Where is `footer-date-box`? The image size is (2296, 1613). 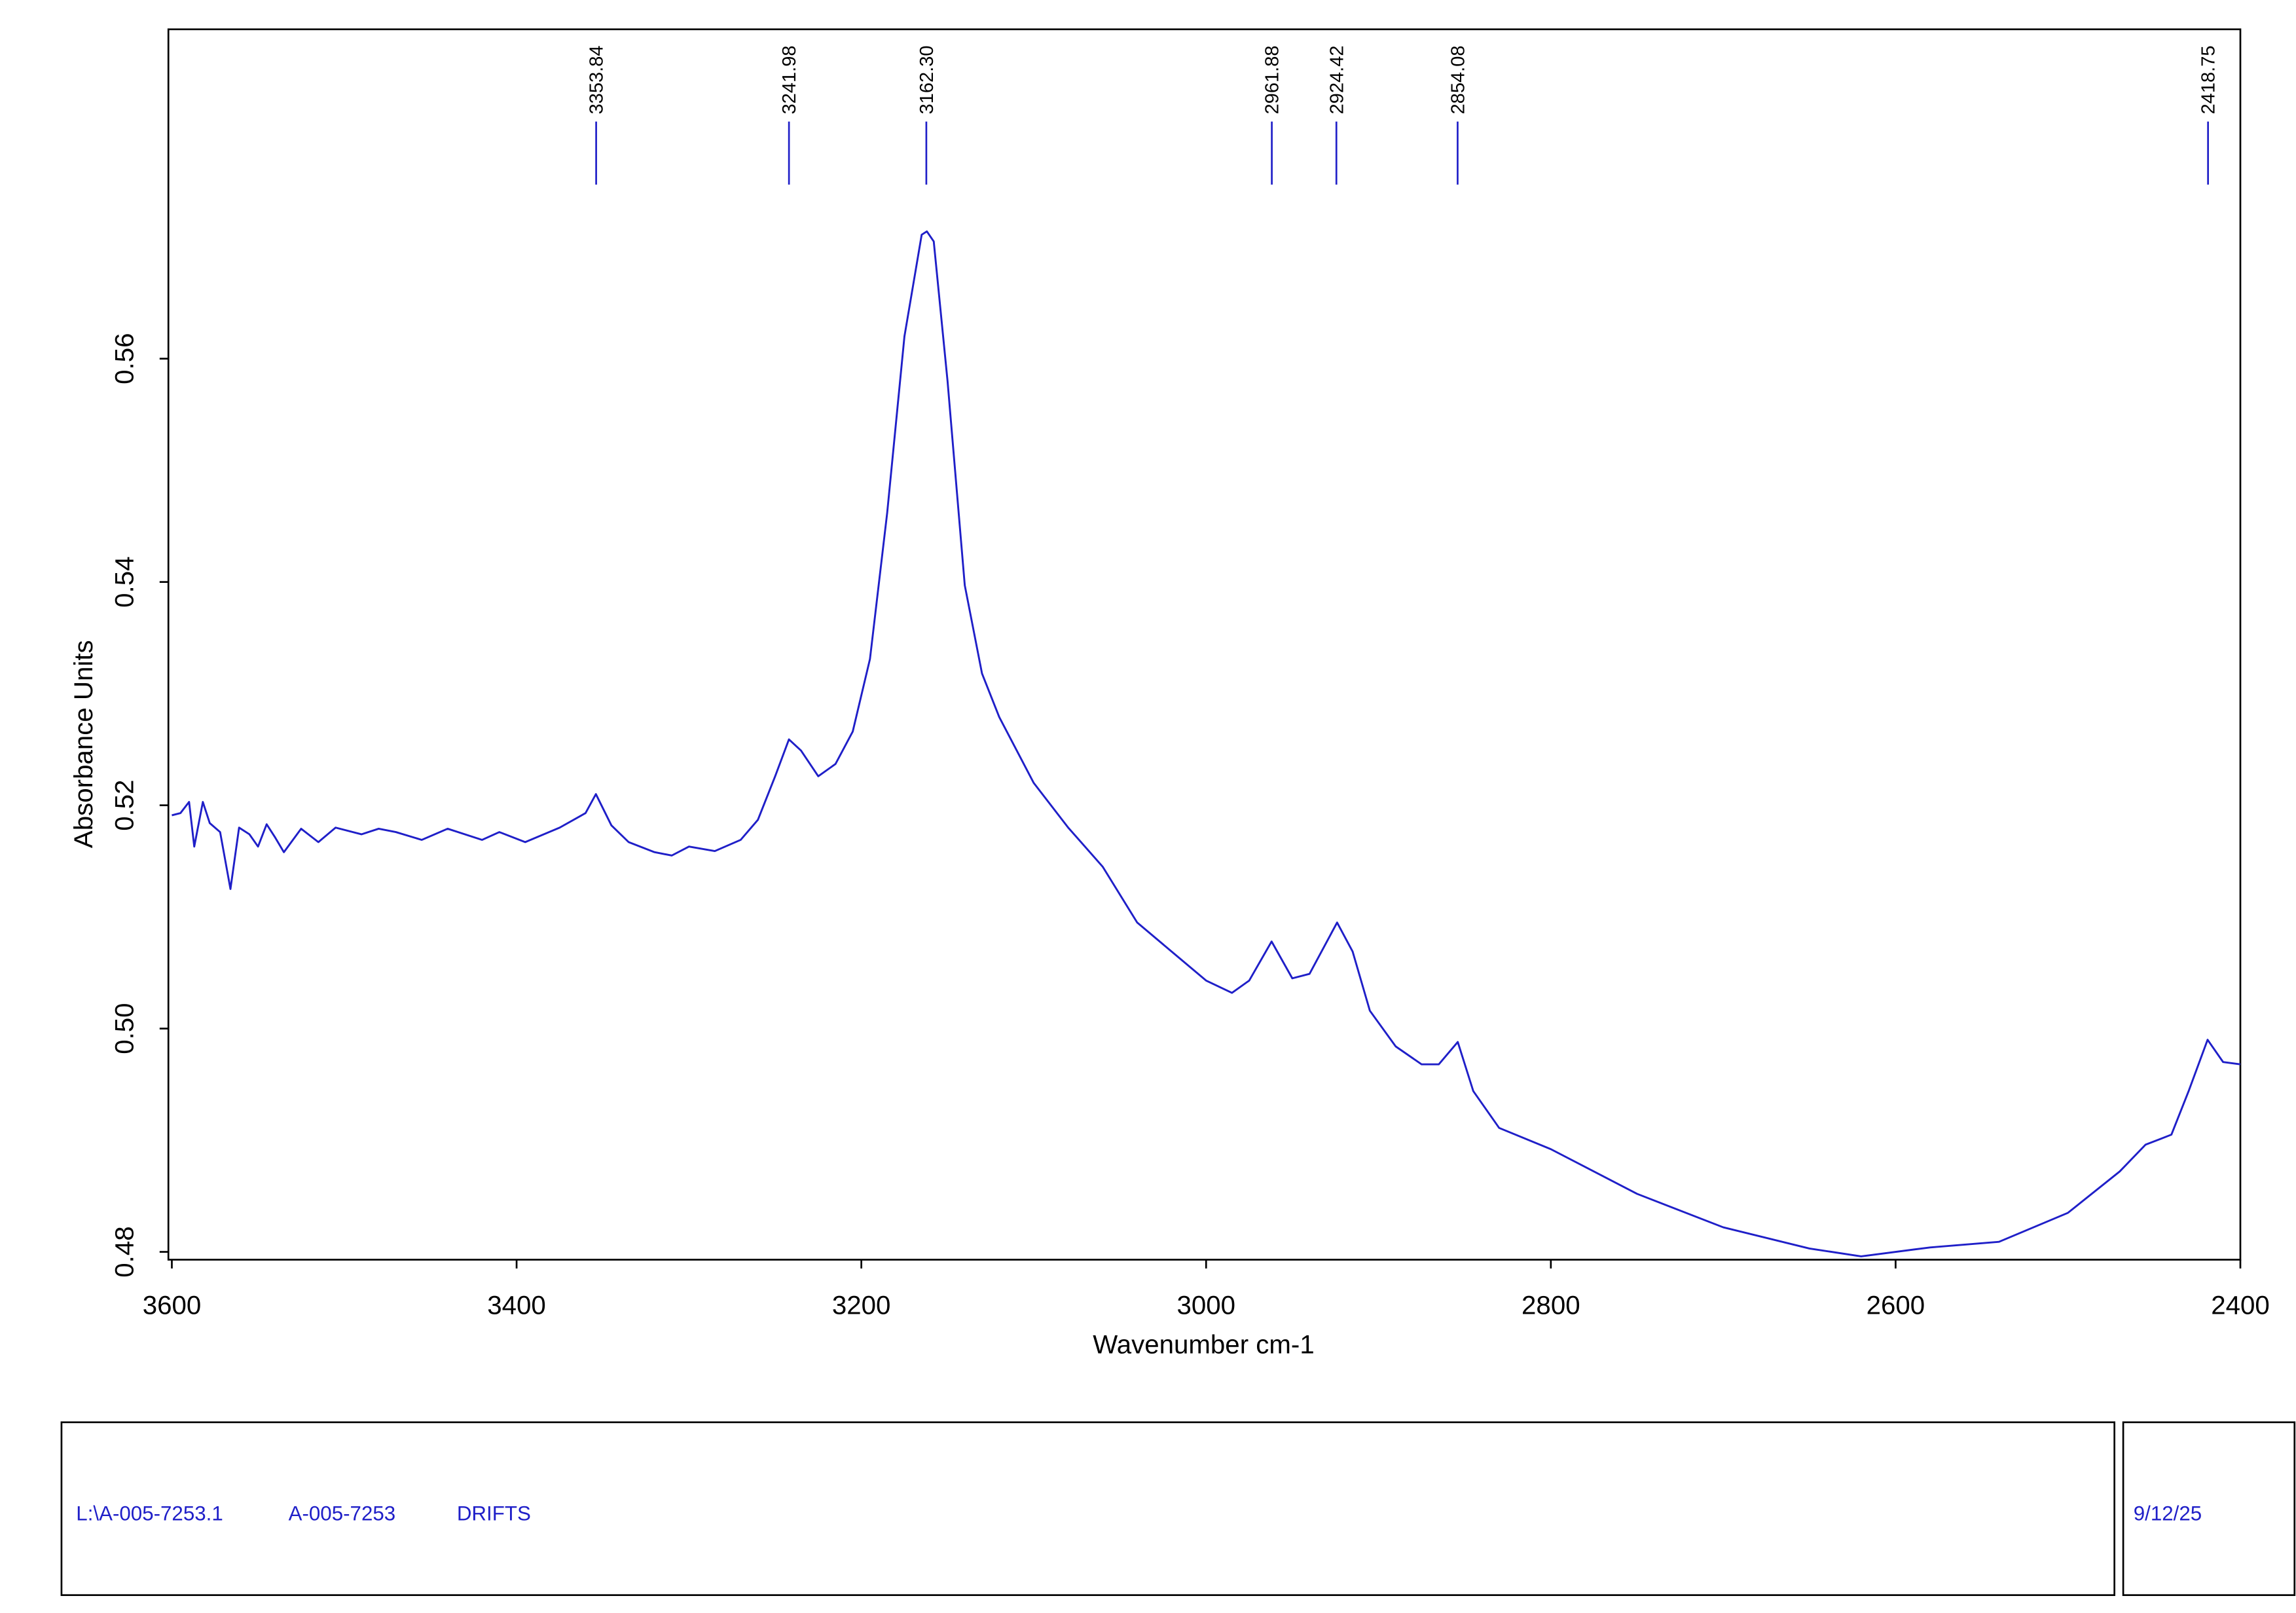 footer-date-box is located at coordinates (2209, 1509).